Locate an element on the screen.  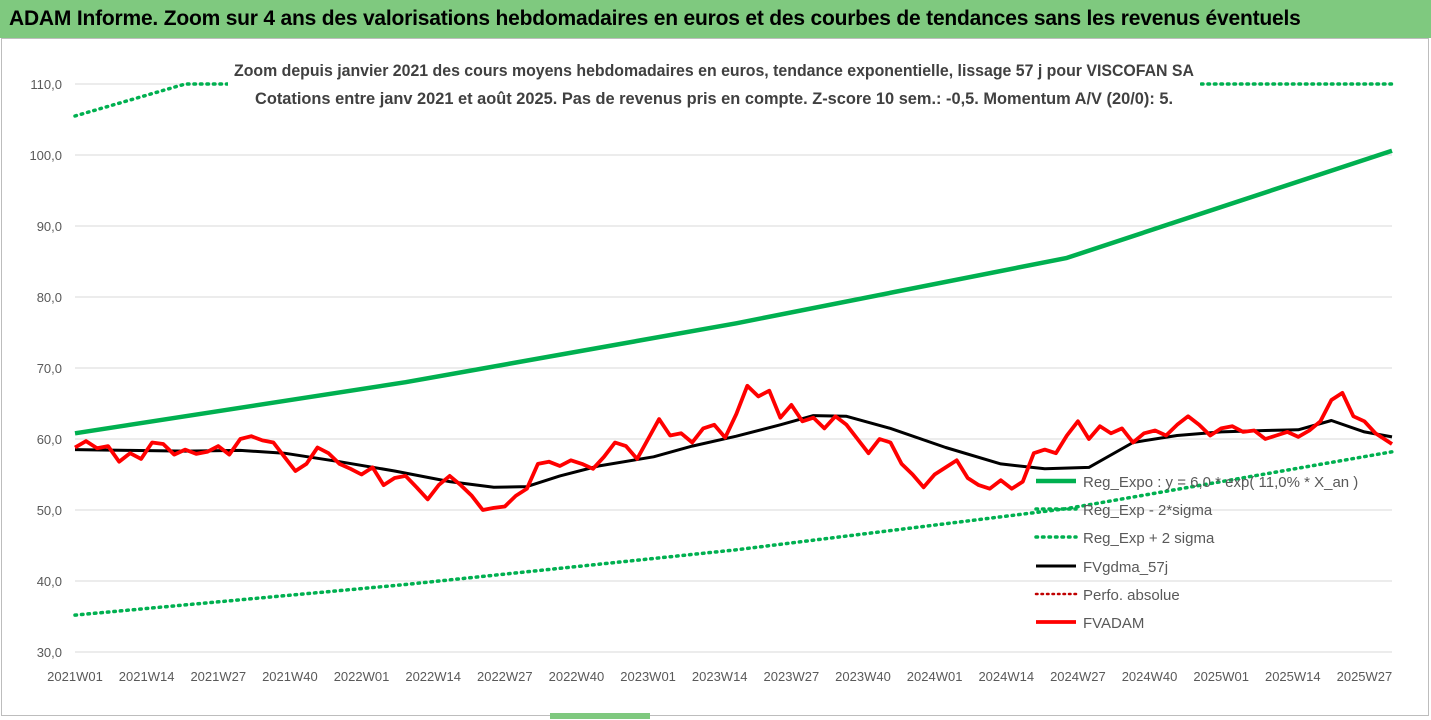
x-tick-label: 2021W40 is located at coordinates (290, 676).